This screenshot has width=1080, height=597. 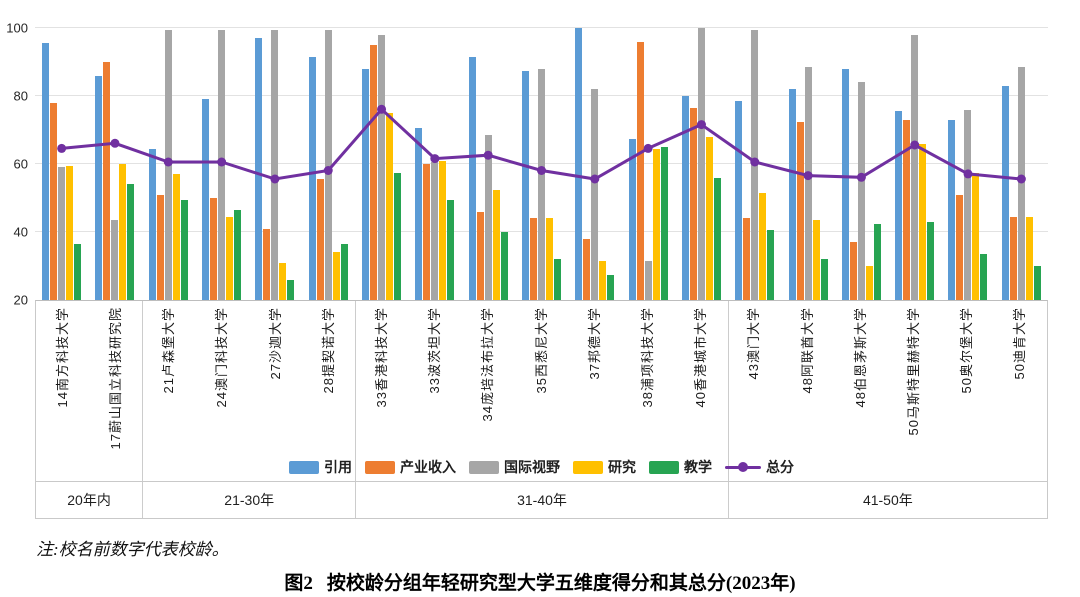 I want to click on y-axis-tick-label: 60, so click(x=20, y=164).